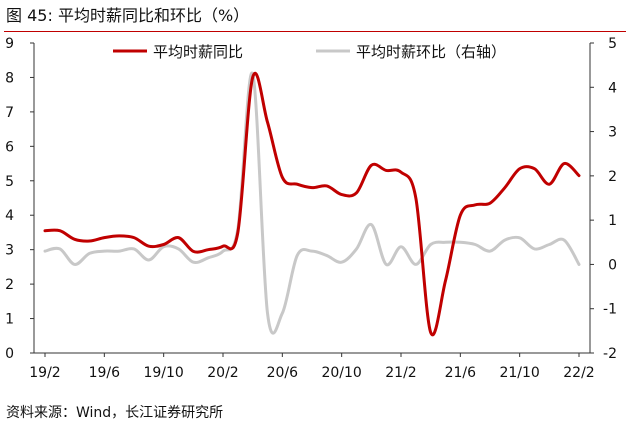 Image resolution: width=630 pixels, height=428 pixels. Describe the element at coordinates (9, 354) in the screenshot. I see `left-y-tick-label: 0` at that location.